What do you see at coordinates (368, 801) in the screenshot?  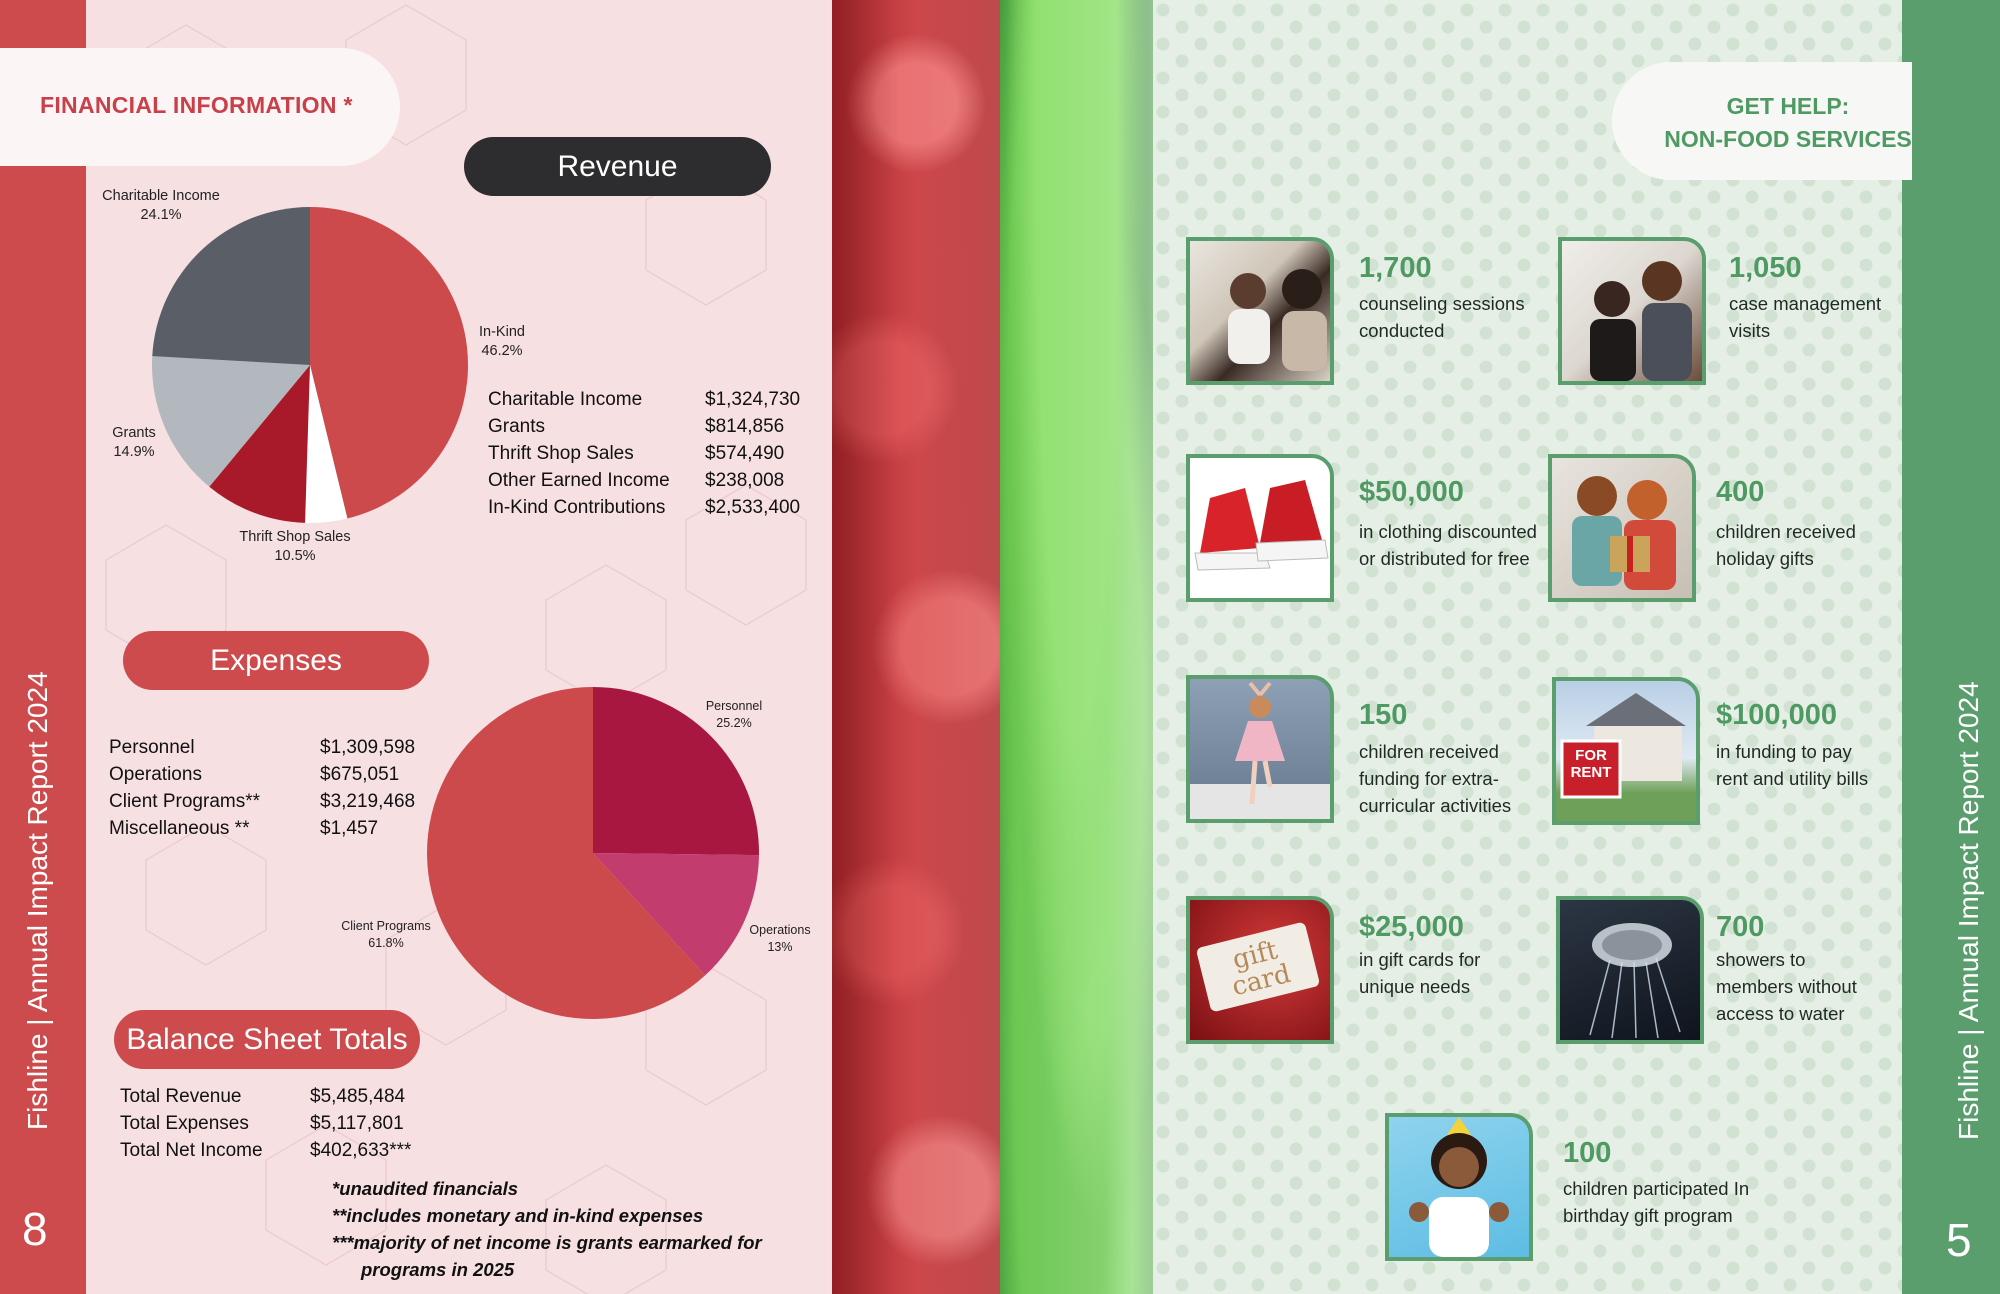 I see `expenses-row-value: $3,219,468` at bounding box center [368, 801].